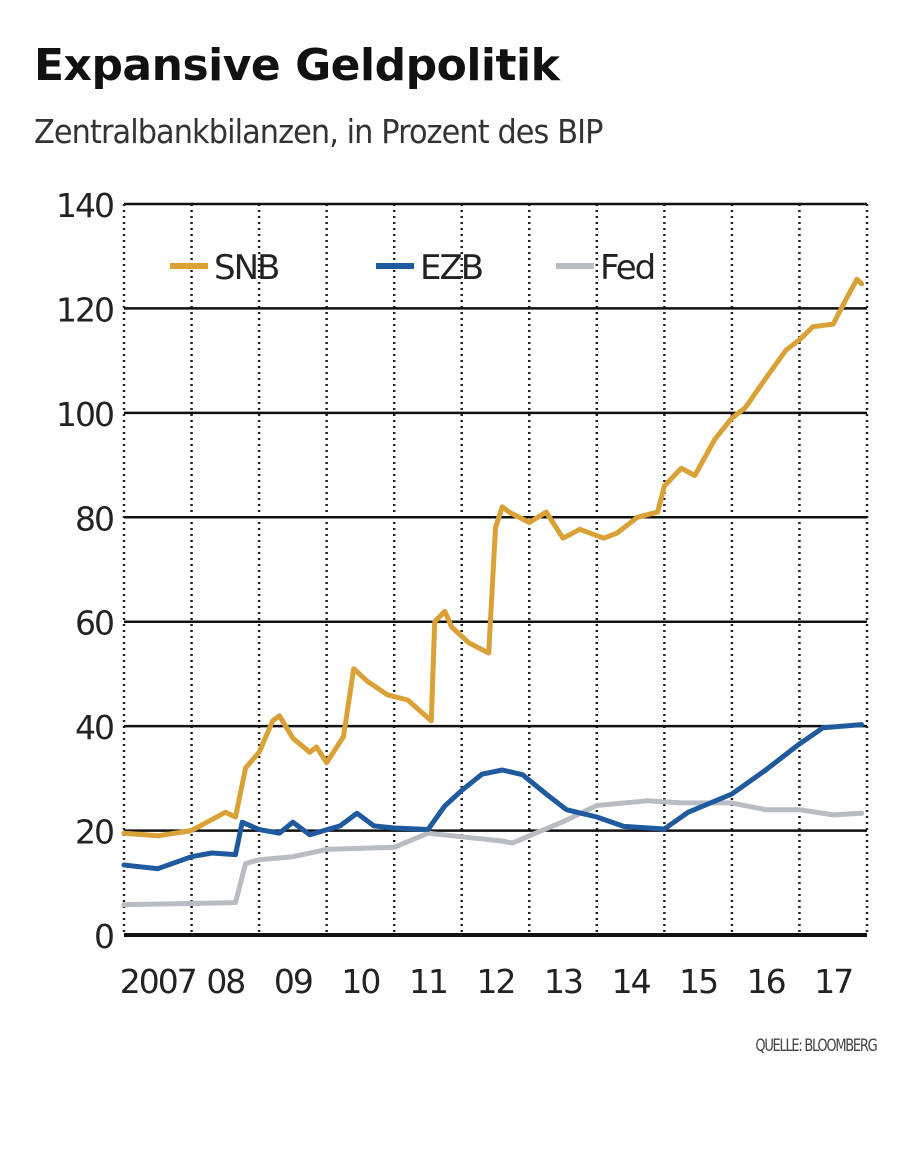  I want to click on legend-label-snb: SNB, so click(246, 268).